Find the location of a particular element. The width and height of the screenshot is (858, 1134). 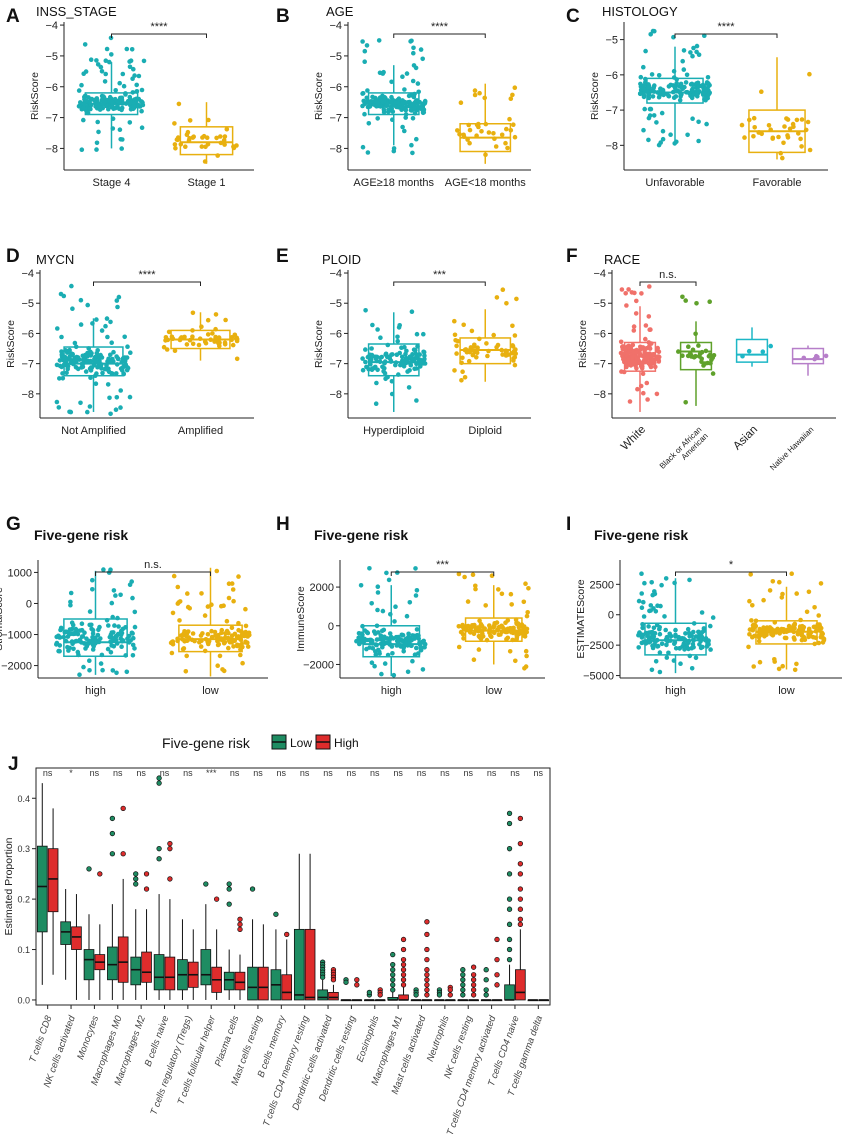

legend-label: High is located at coordinates (346, 743).